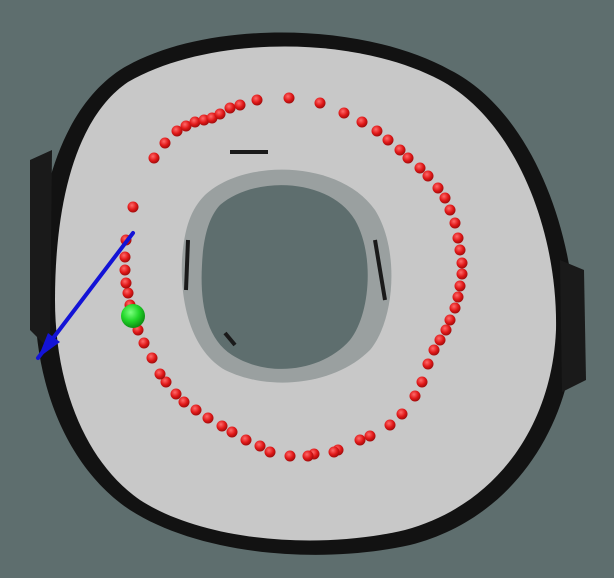  I want to click on wall-fragment-left, so click(41, 250).